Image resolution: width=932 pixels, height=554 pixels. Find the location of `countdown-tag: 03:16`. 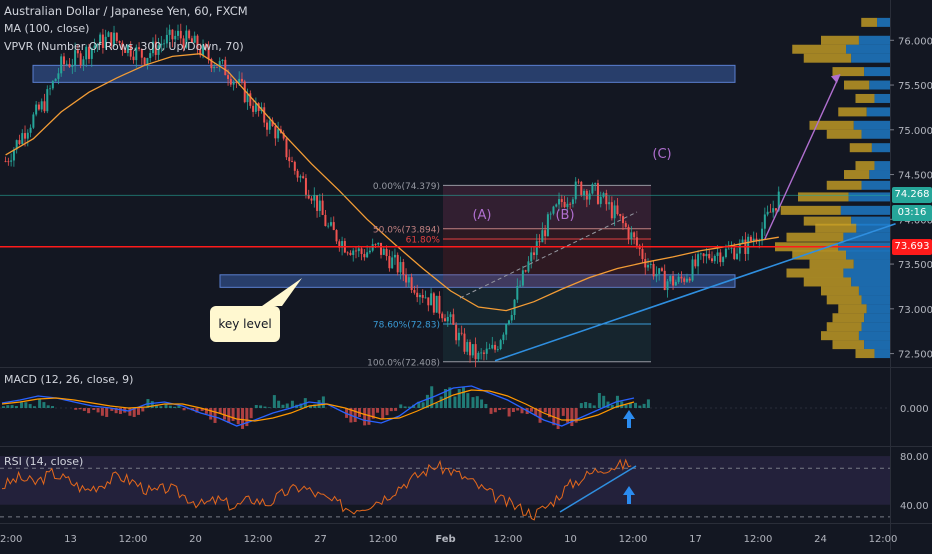

countdown-tag: 03:16 is located at coordinates (912, 213).